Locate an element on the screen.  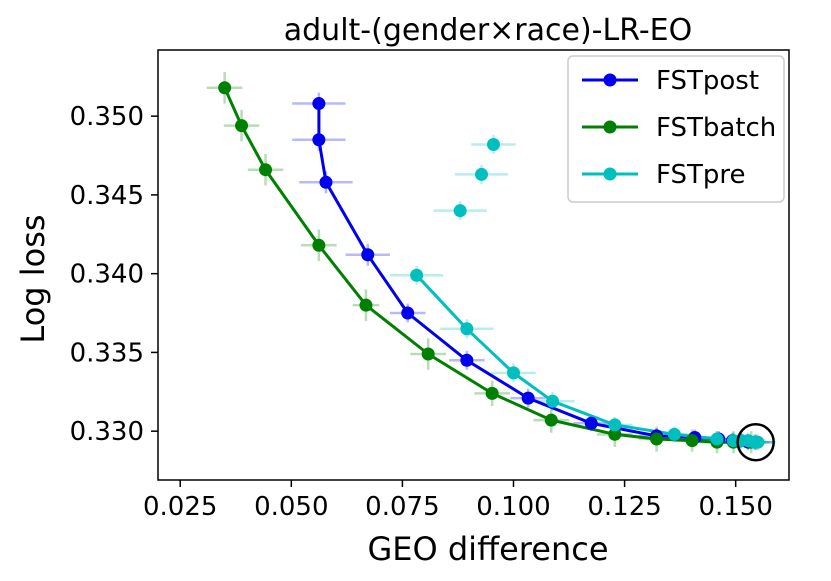
x-tick-label: 0.150 is located at coordinates (735, 507).